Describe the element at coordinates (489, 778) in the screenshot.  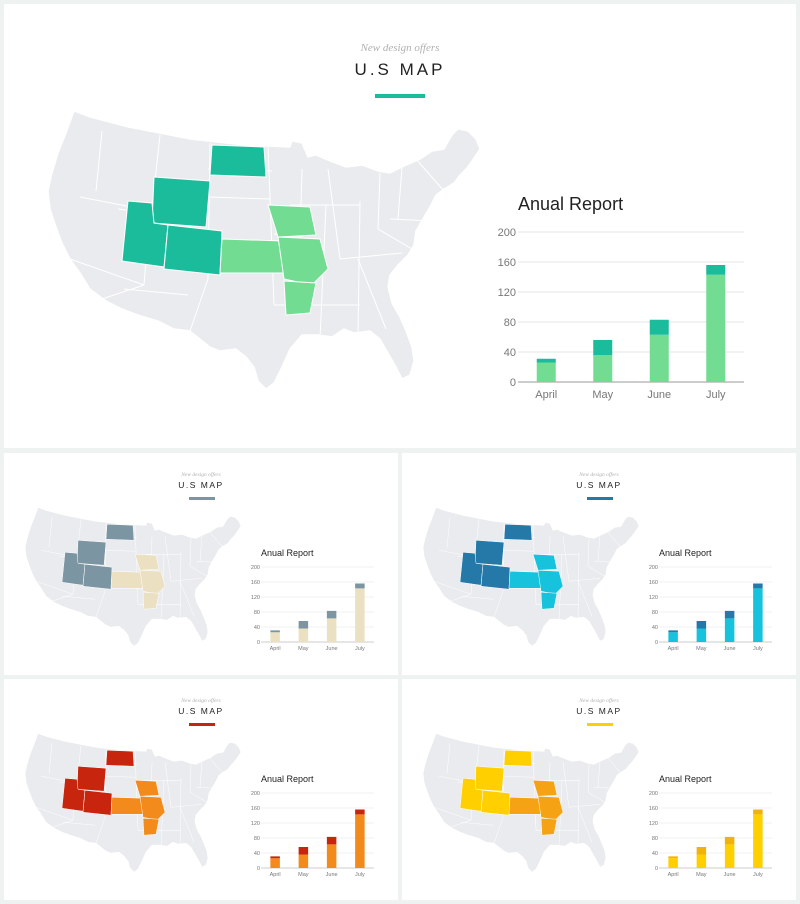
I see `wyoming-state` at that location.